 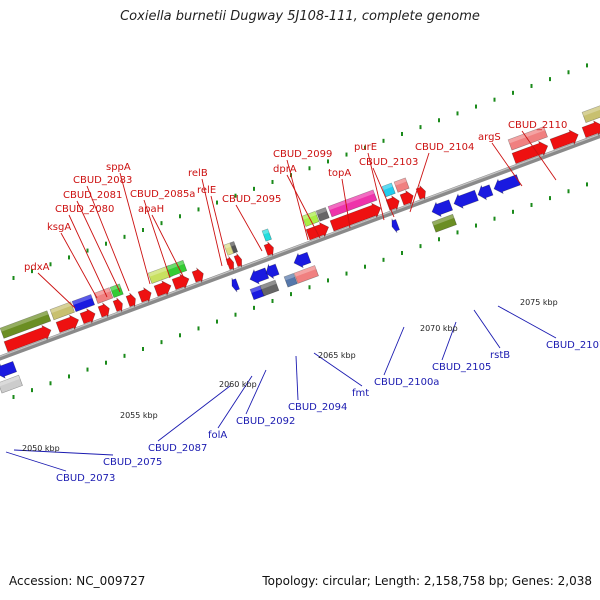 What do you see at coordinates (360, 393) in the screenshot?
I see `gene-label-reverse: fmt` at bounding box center [360, 393].